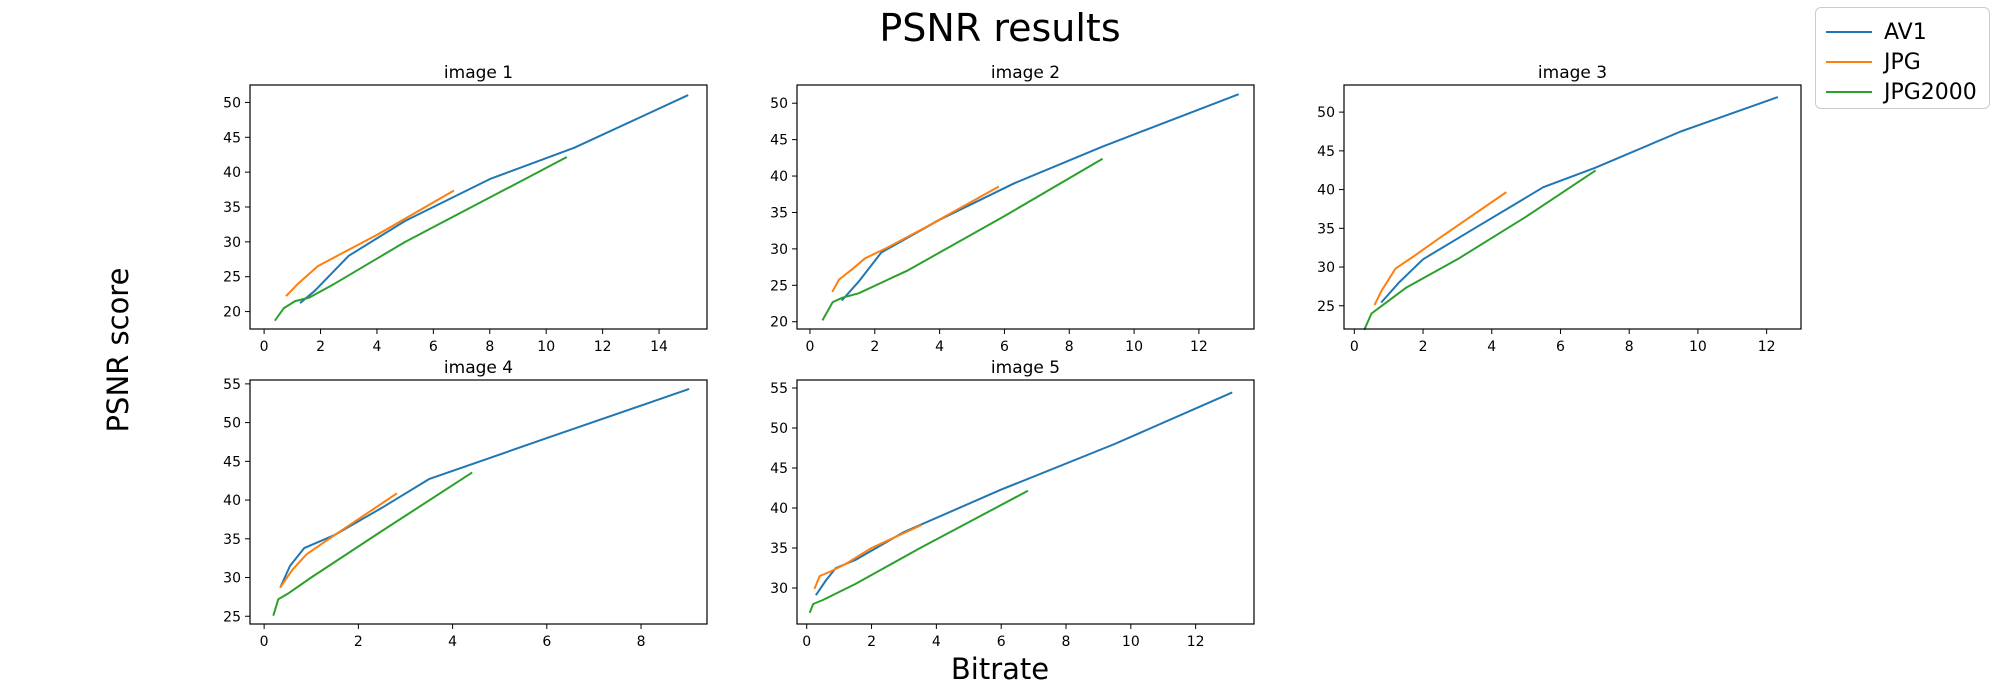  I want to click on plot1-ytick-label: 25, so click(232, 278).